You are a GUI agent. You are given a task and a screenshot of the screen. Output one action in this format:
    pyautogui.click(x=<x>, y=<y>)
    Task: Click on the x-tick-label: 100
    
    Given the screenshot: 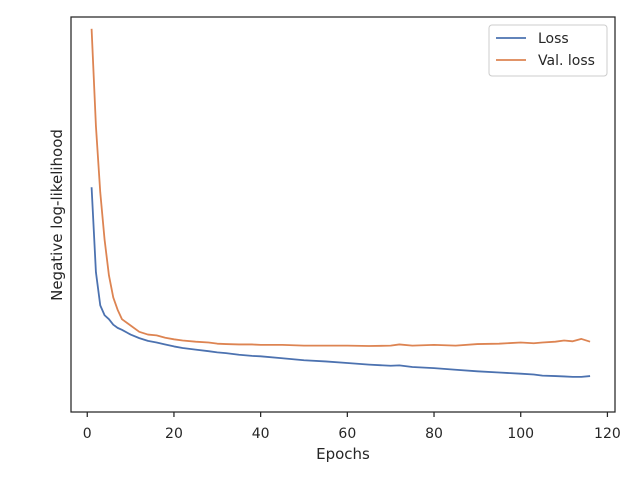 What is the action you would take?
    pyautogui.click(x=520, y=434)
    